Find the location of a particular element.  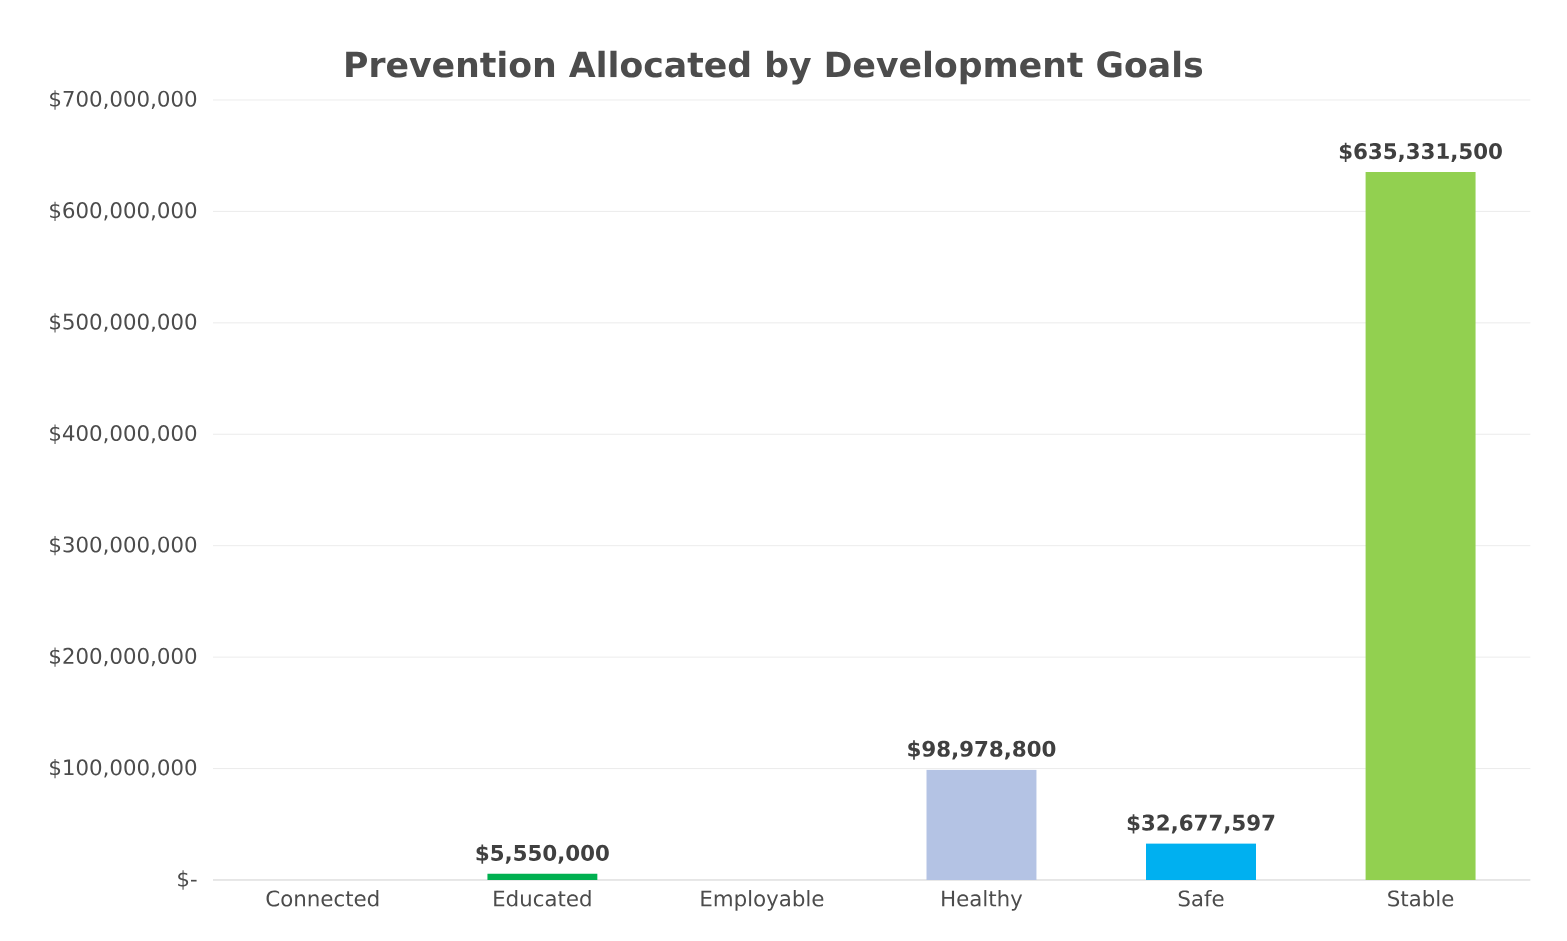

x-tick-label: Safe is located at coordinates (1201, 898).